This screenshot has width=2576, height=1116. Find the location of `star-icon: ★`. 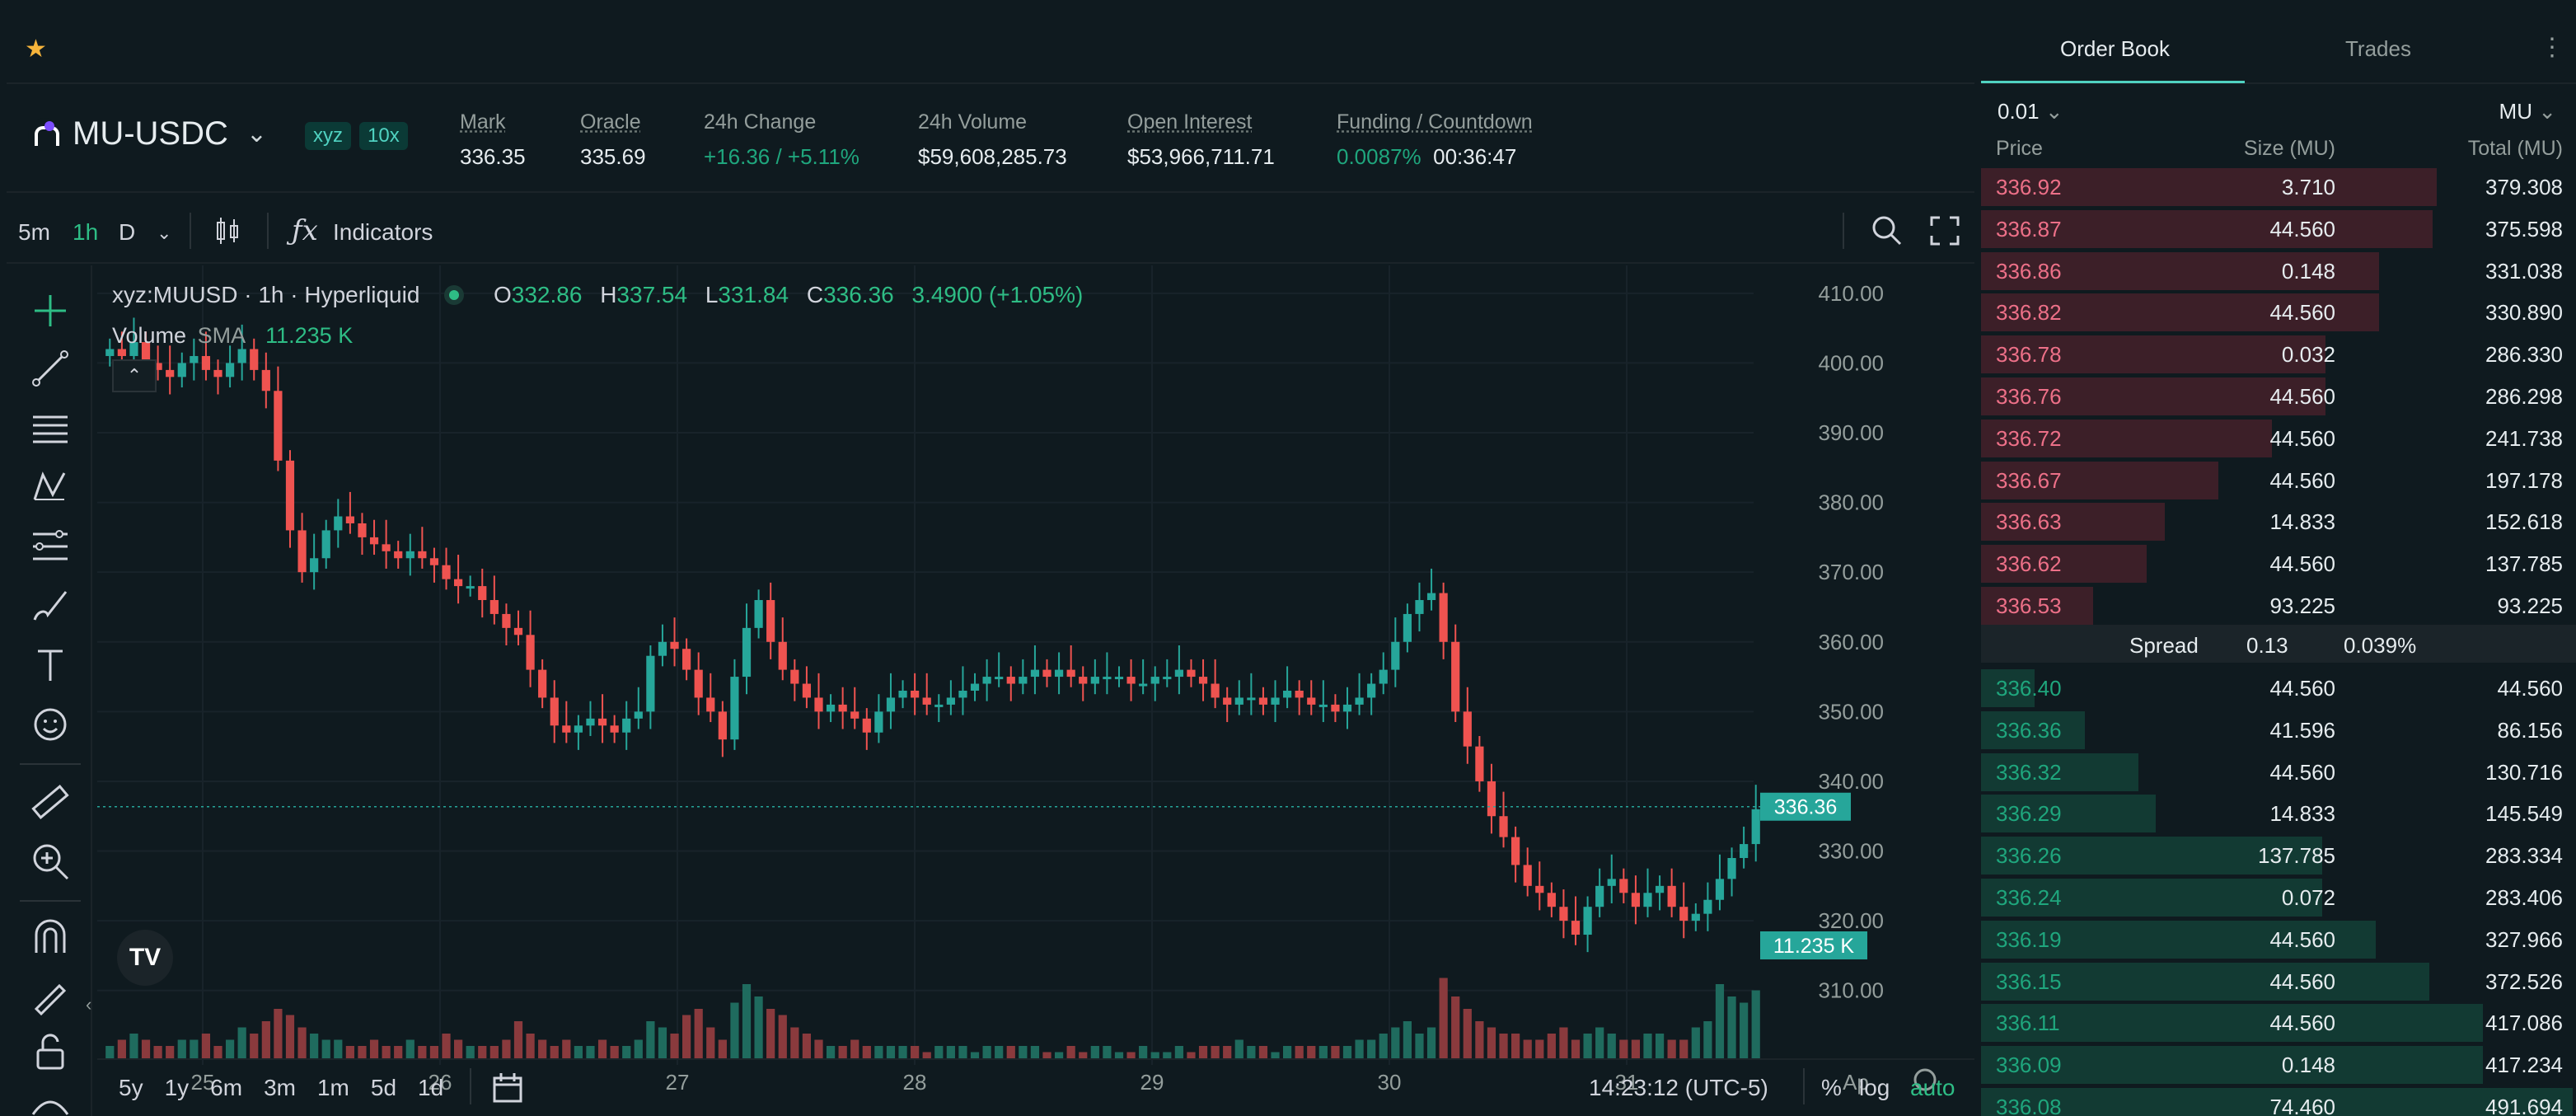

star-icon: ★ is located at coordinates (36, 49).